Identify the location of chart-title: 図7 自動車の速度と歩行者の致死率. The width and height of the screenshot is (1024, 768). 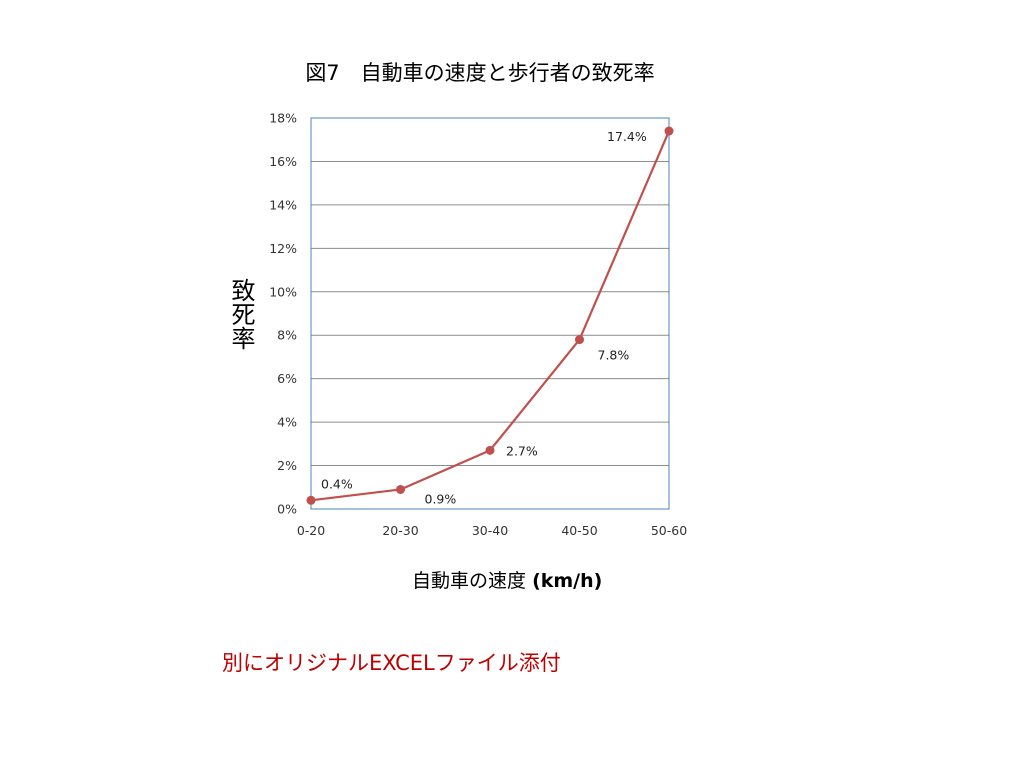
(480, 73).